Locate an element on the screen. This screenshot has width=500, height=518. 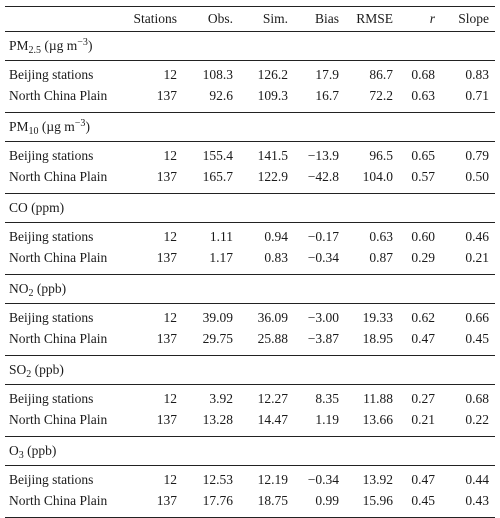
cell-obs: 29.75 is located at coordinates (217, 338).